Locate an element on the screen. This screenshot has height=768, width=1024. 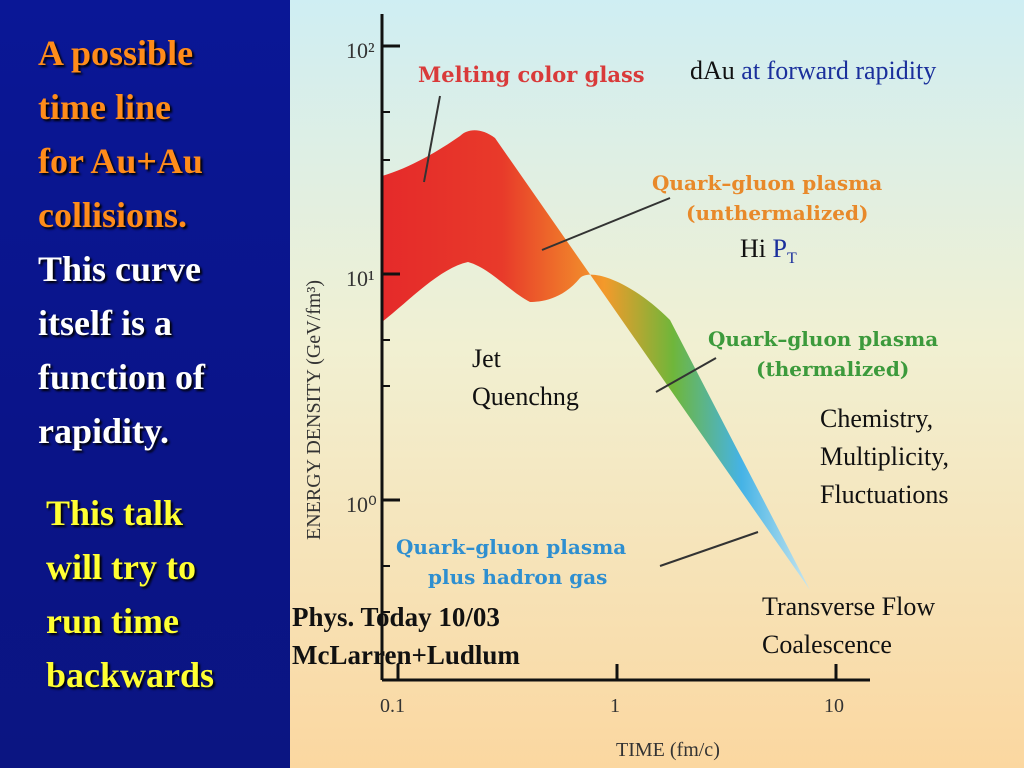
curve-note-line: rapidity. is located at coordinates (104, 431).